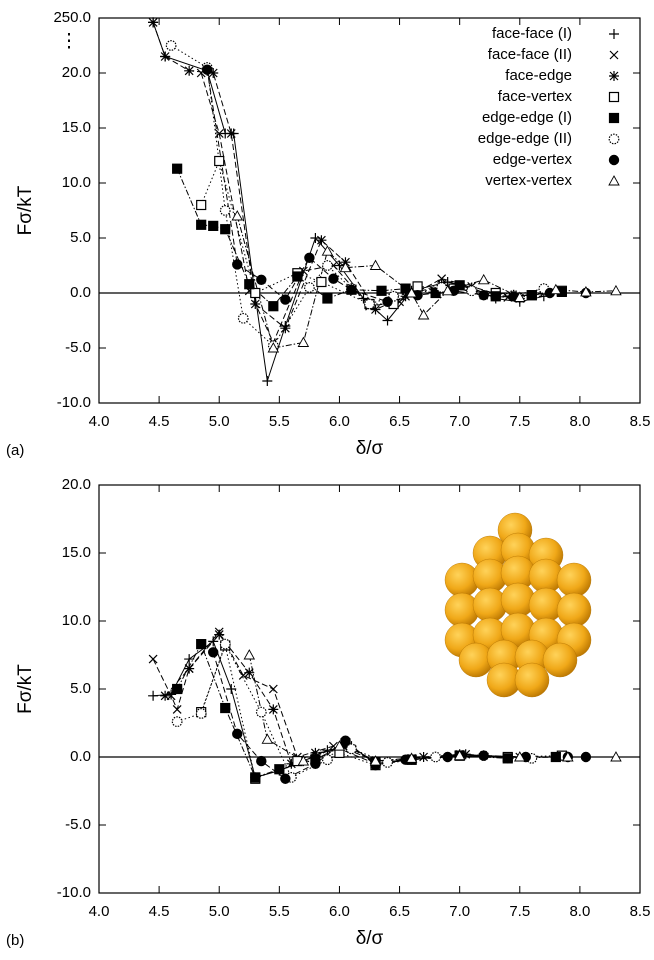 This screenshot has height=960, width=654. What do you see at coordinates (219, 911) in the screenshot?
I see `x-tick-label: 5.0` at bounding box center [219, 911].